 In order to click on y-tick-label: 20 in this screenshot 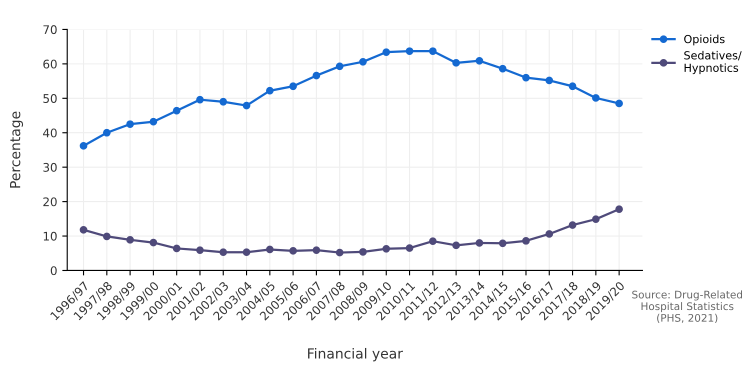, I will do `click(50, 201)`.